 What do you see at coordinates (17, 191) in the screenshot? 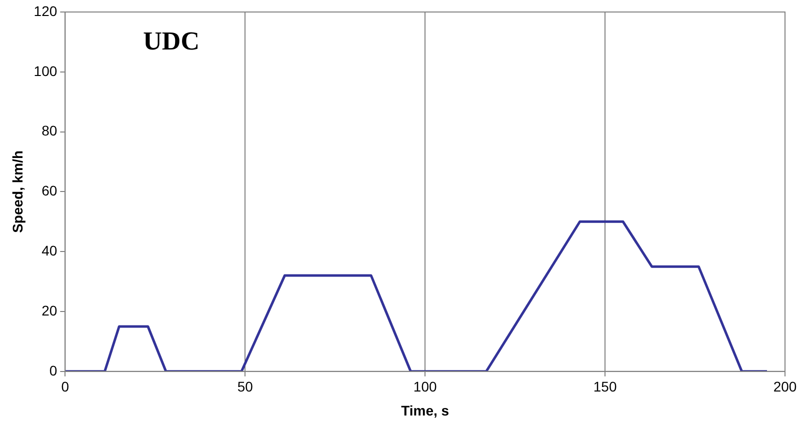
I see `y-axis-title: Speed, km/h` at bounding box center [17, 191].